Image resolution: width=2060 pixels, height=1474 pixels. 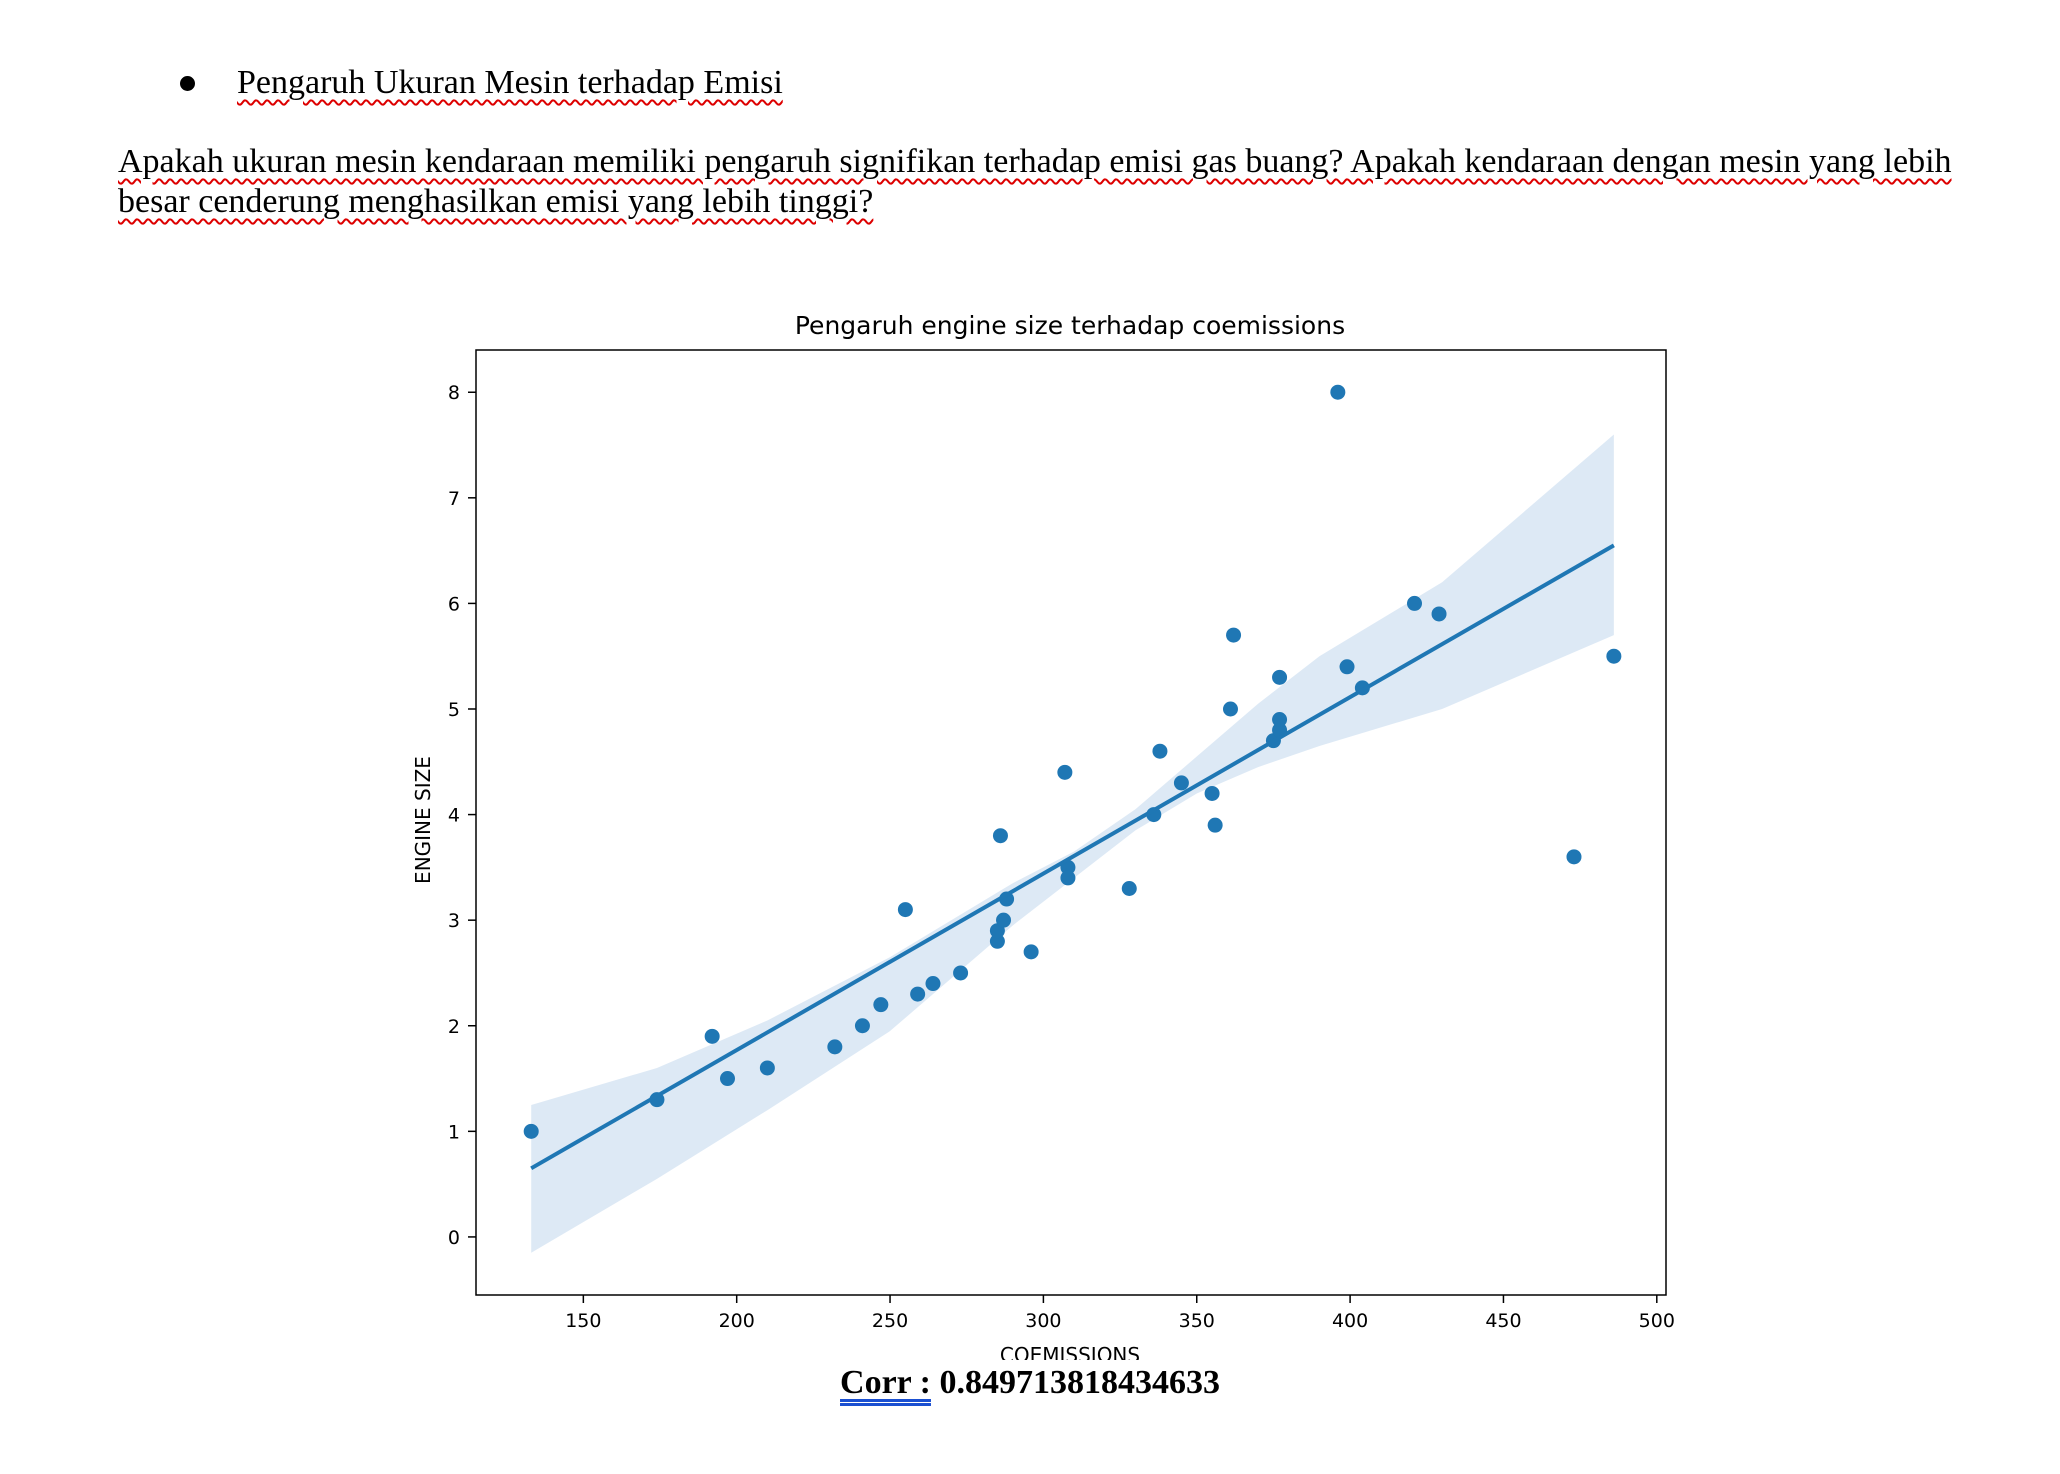 What do you see at coordinates (423, 820) in the screenshot?
I see `y-axis-label: ENGINE SIZE` at bounding box center [423, 820].